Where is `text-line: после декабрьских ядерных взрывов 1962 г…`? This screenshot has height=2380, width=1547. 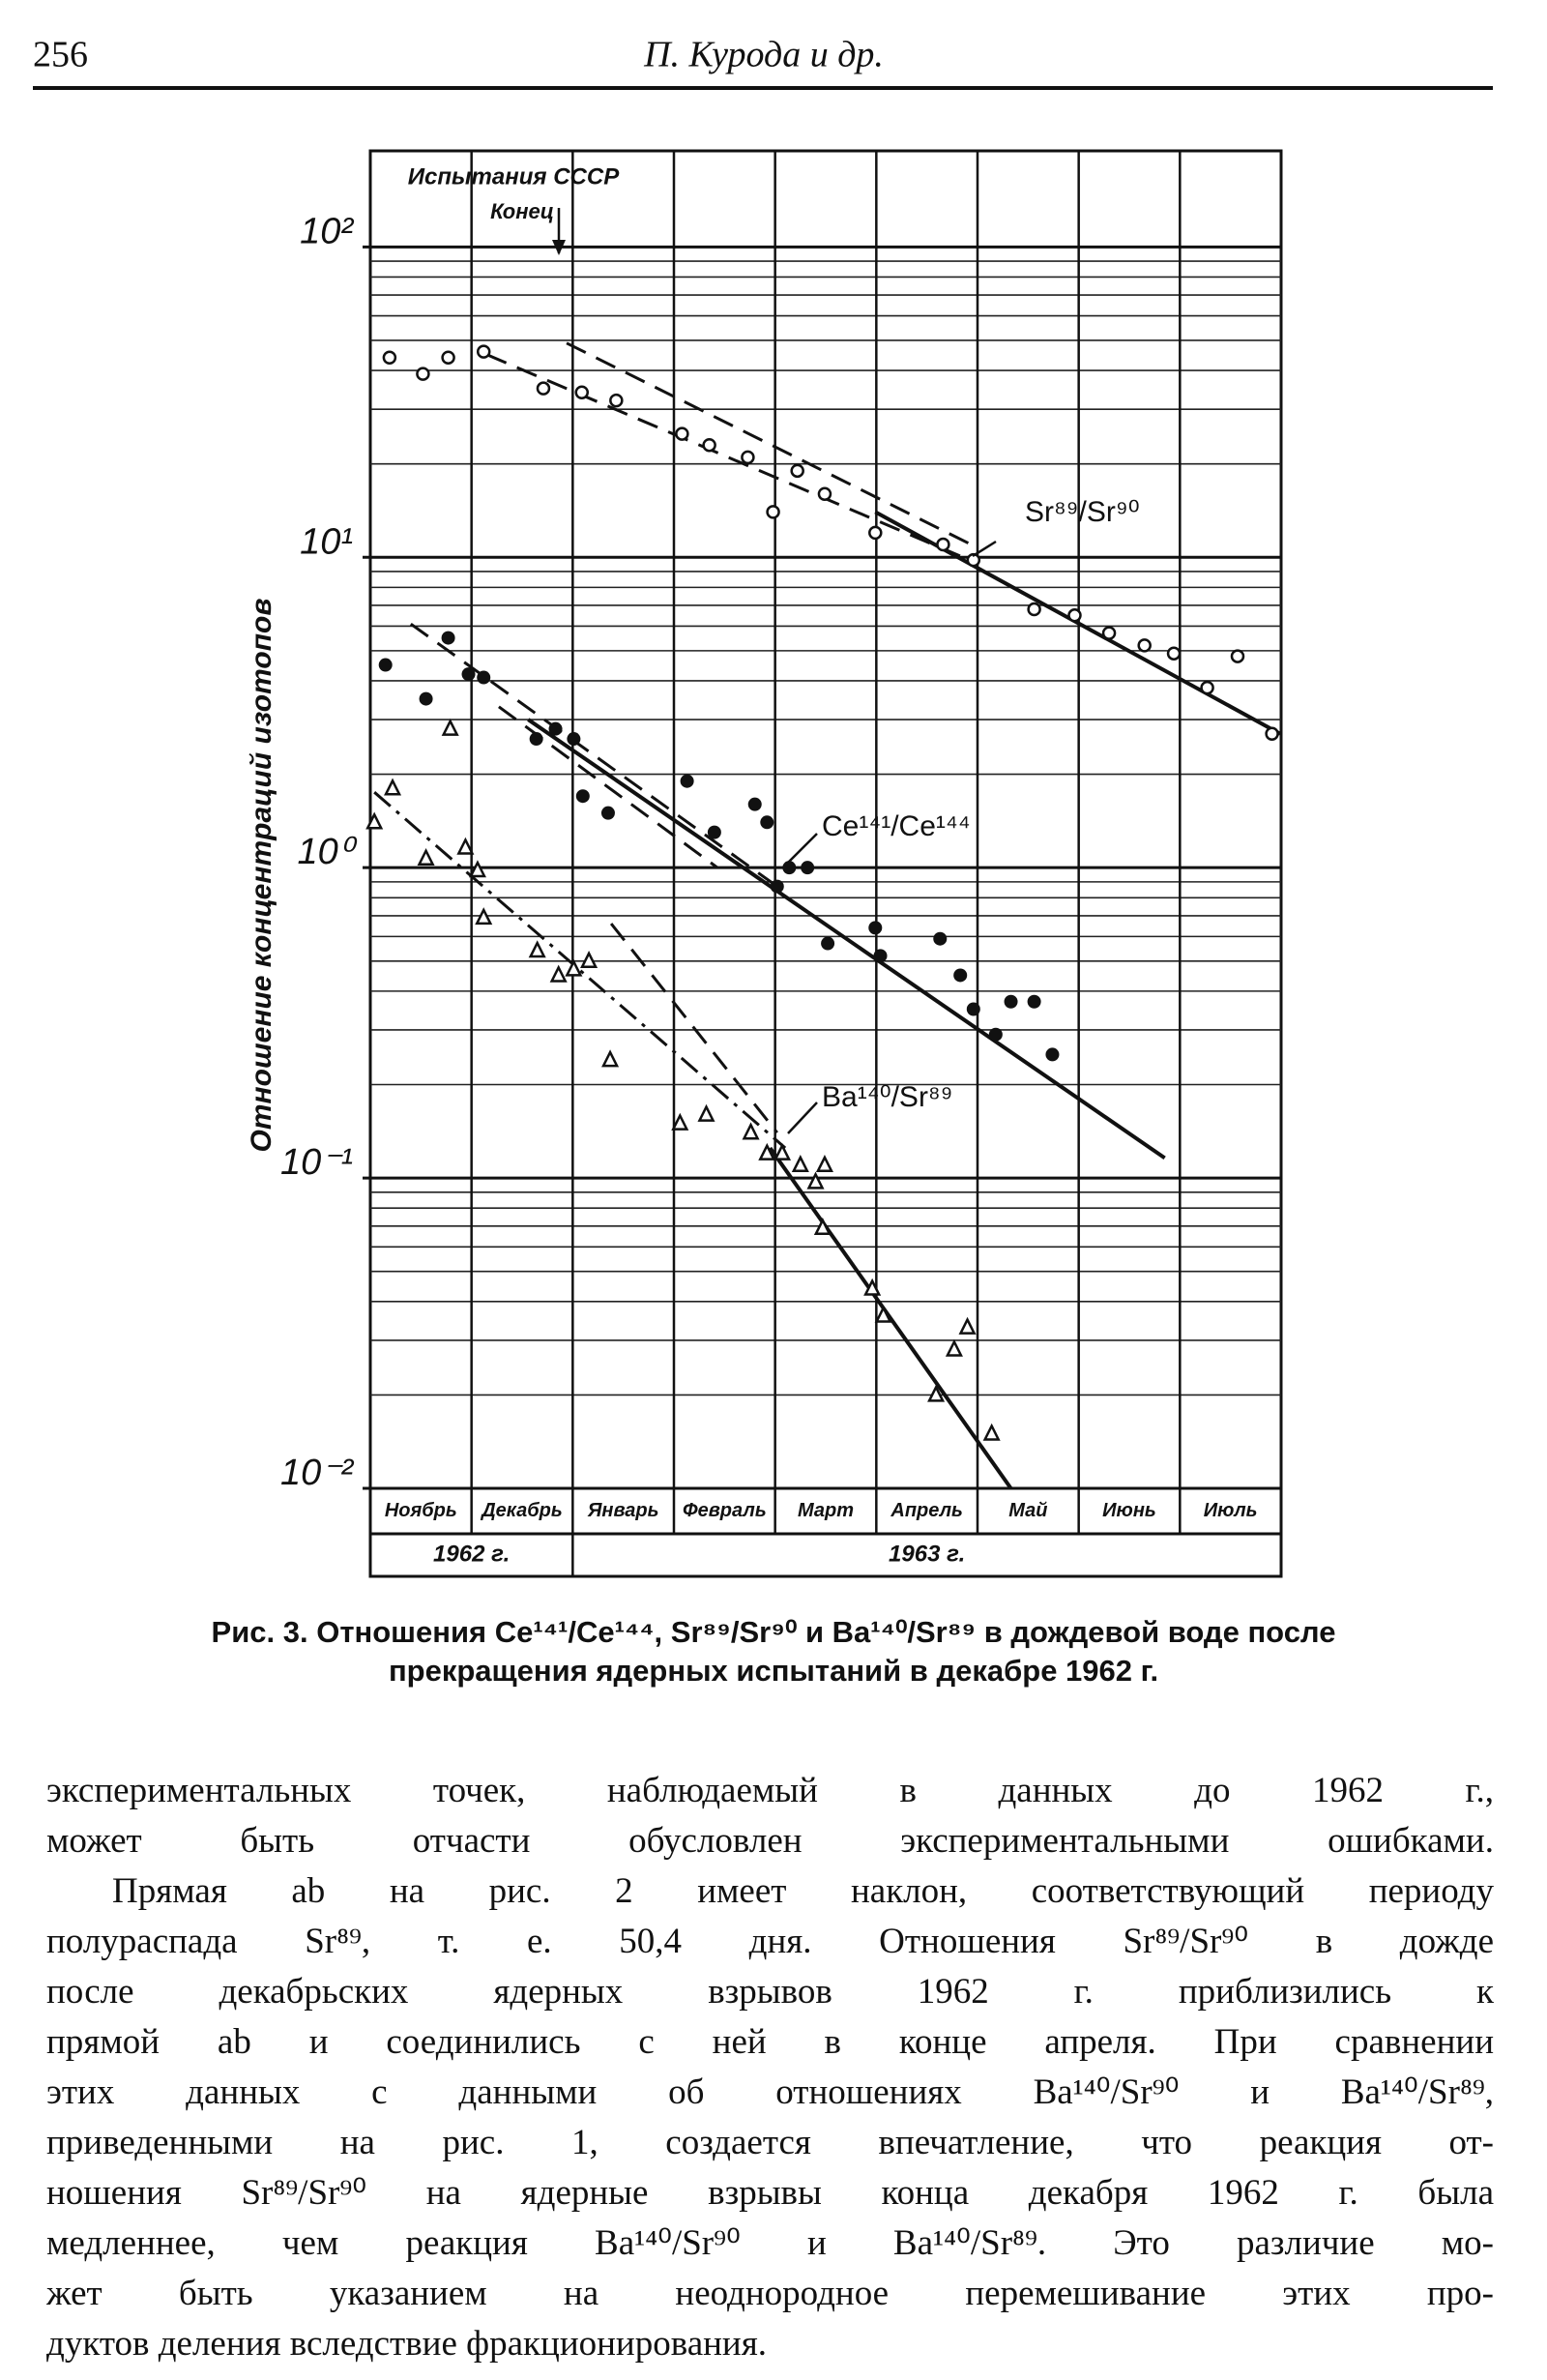
text-line: после декабрьских ядерных взрывов 1962 г… is located at coordinates (770, 1992).